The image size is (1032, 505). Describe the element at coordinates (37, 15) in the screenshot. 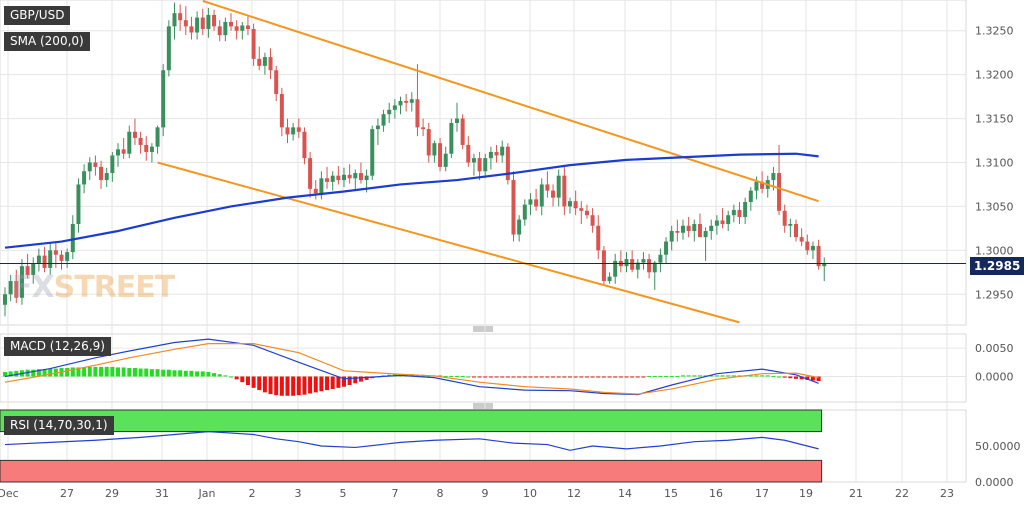

I see `symbol-tag: GBP/USD` at that location.